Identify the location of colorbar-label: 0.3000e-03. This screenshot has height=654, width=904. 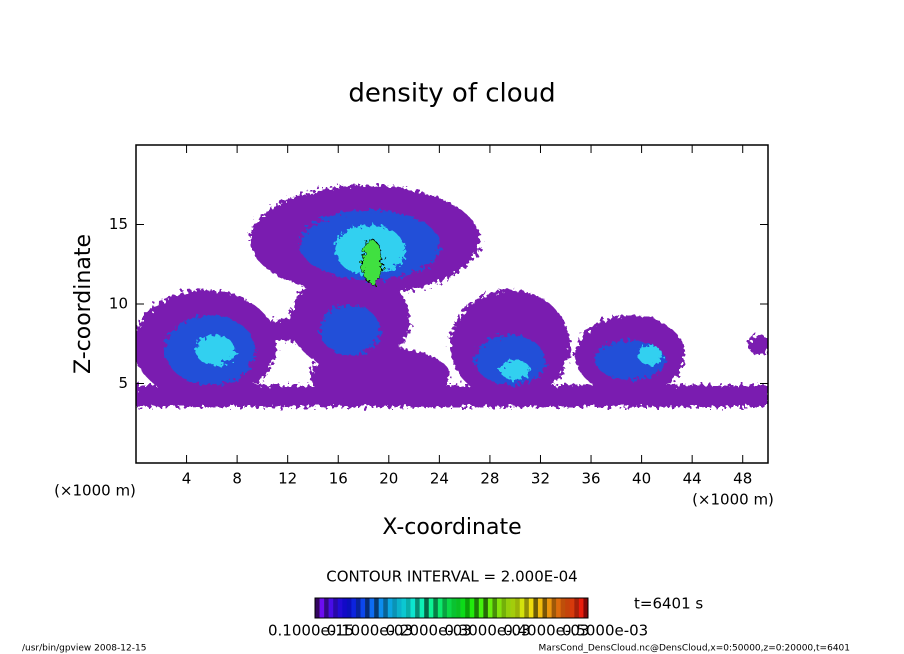
(487, 631).